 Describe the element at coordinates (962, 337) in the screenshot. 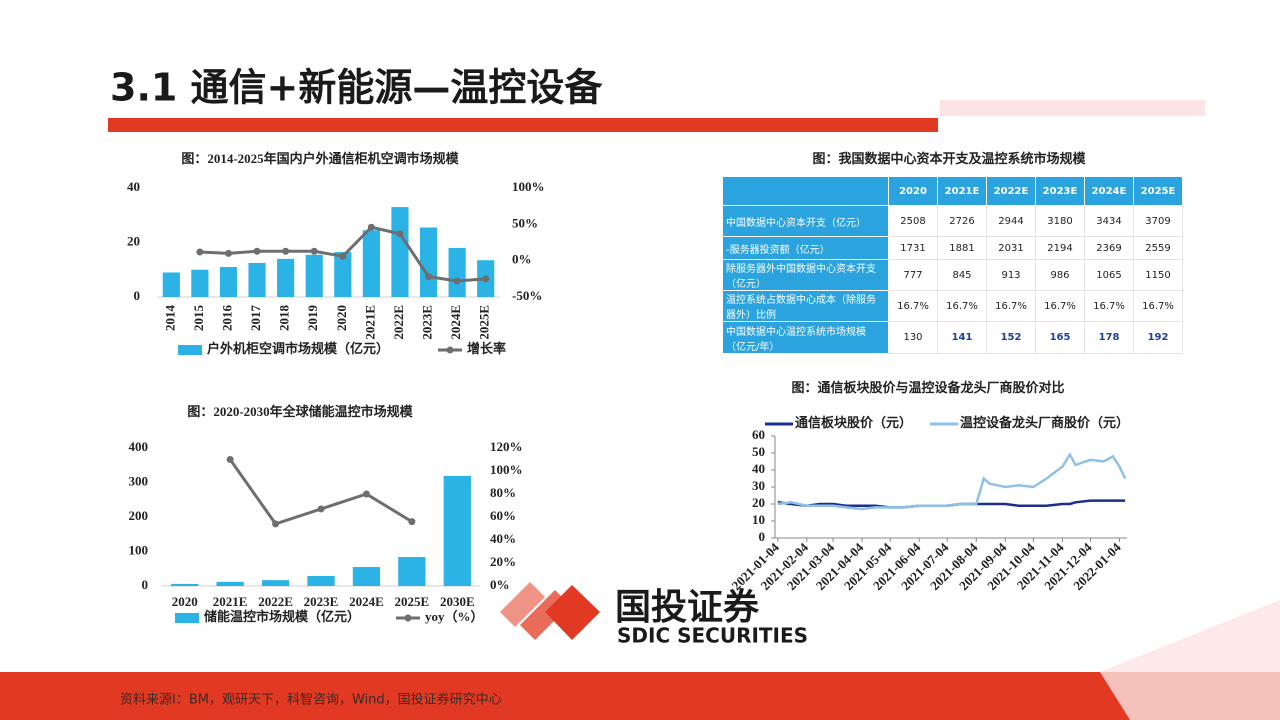

I see `cell: 141` at that location.